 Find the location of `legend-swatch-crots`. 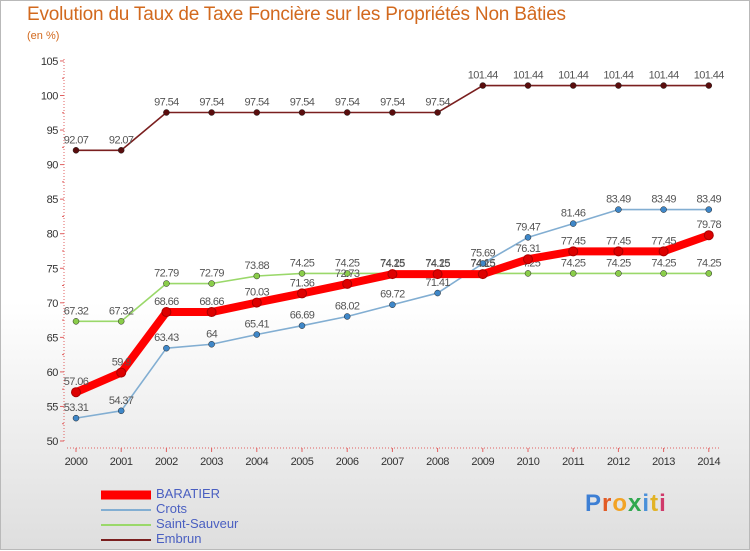

legend-swatch-crots is located at coordinates (126, 509).